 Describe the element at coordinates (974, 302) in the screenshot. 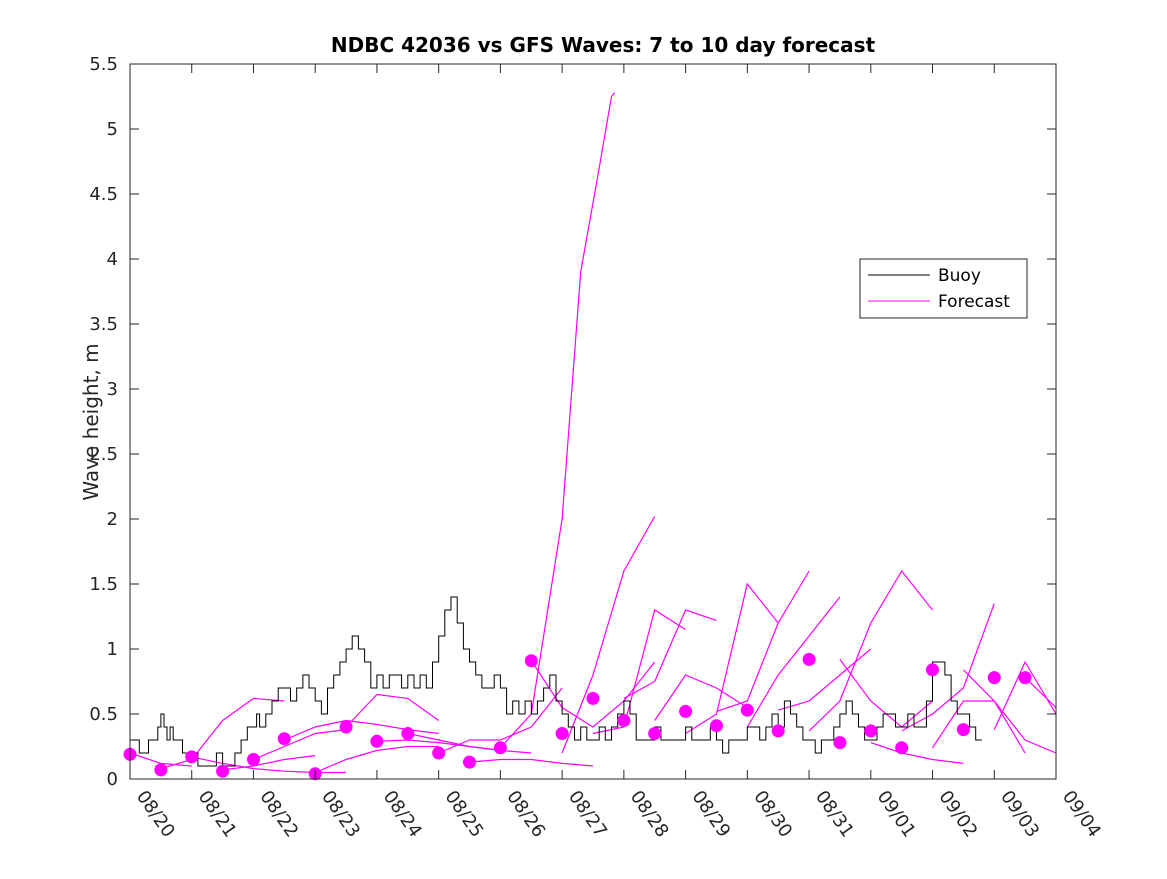

I see `legend-forecast-label: Forecast` at that location.